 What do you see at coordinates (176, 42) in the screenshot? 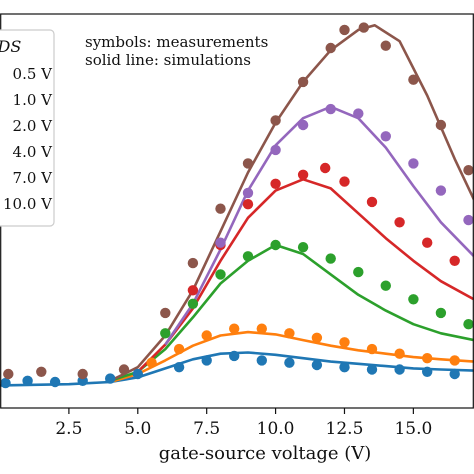
I see `annotation-measurements: symbols: measurements` at bounding box center [176, 42].